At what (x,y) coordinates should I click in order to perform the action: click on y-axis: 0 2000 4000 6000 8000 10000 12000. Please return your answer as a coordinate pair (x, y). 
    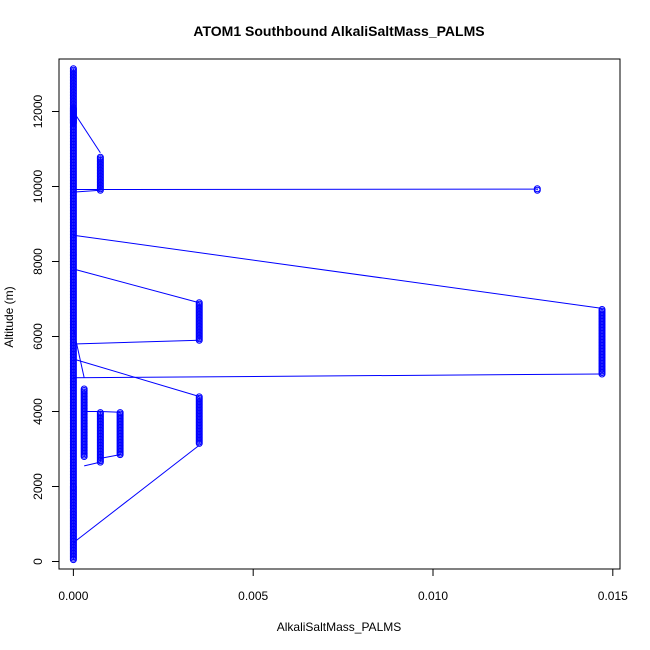
    Looking at the image, I should click on (45, 329).